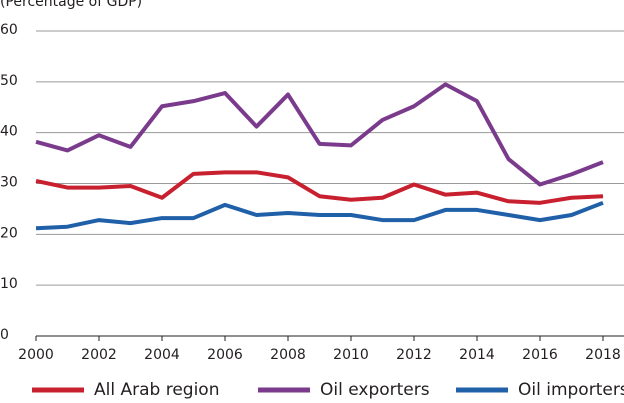 The width and height of the screenshot is (624, 403). I want to click on x-tick-label: 2000, so click(36, 355).